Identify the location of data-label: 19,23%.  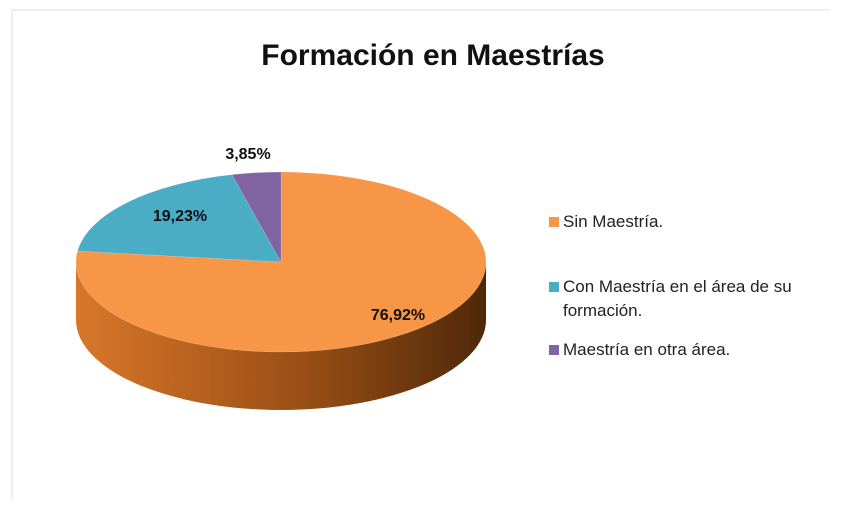
(180, 216).